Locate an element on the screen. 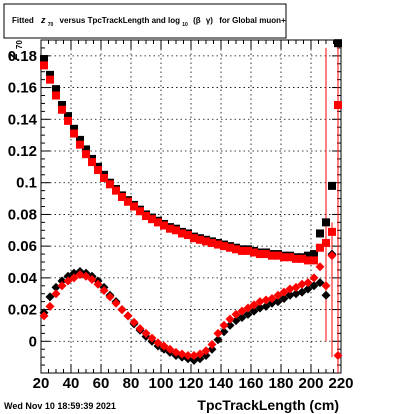 The height and width of the screenshot is (414, 400). x-tick-label: 20 is located at coordinates (41, 383).